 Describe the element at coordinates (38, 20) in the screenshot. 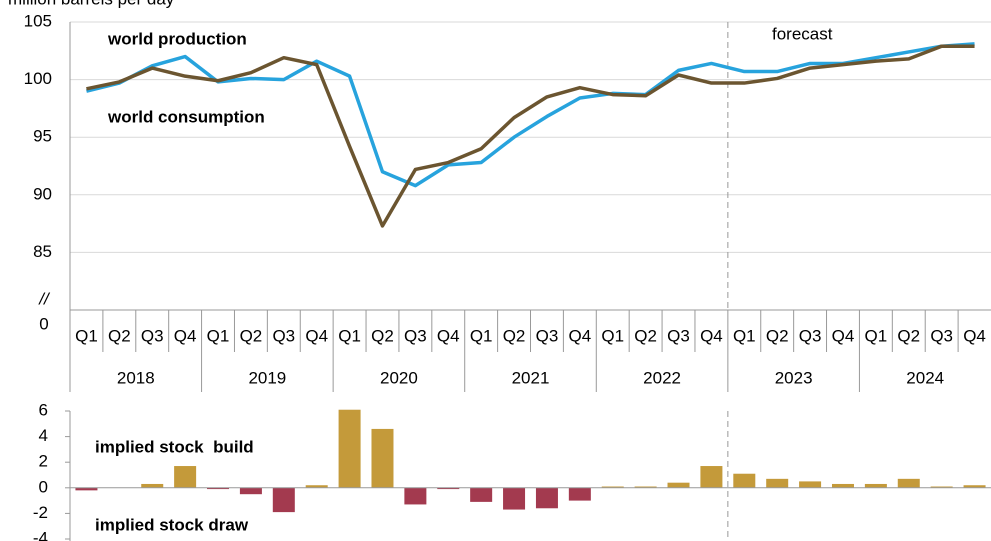

I see `y-tick-label: 105` at that location.